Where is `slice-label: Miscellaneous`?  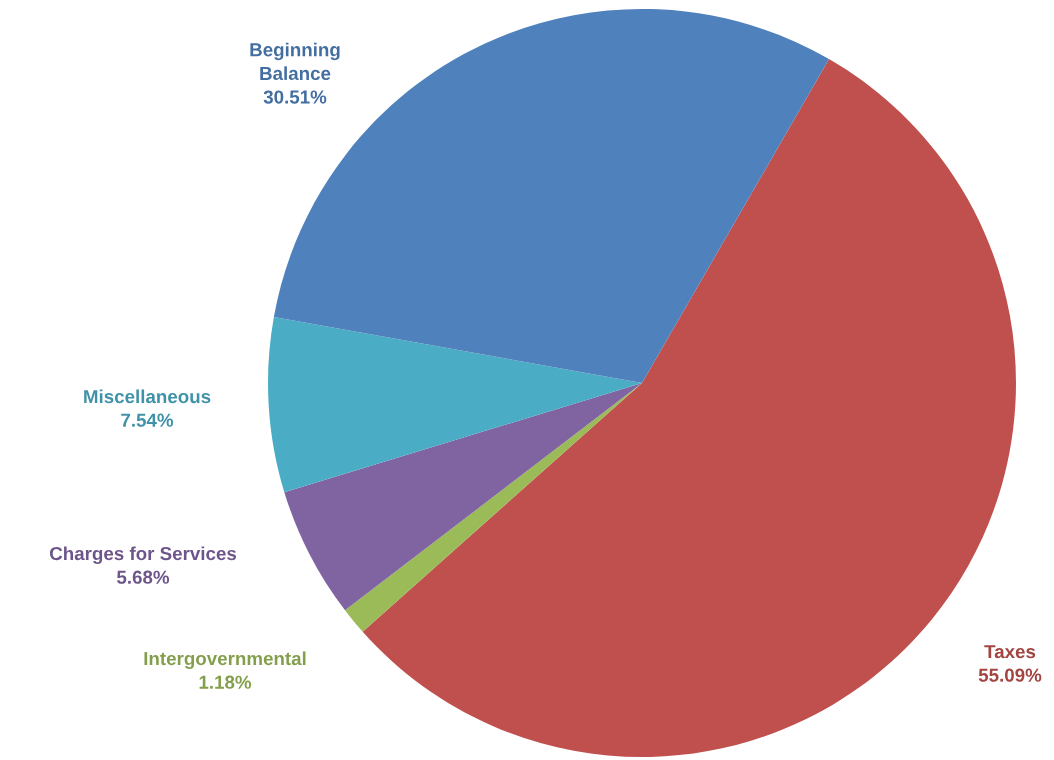 slice-label: Miscellaneous is located at coordinates (147, 396).